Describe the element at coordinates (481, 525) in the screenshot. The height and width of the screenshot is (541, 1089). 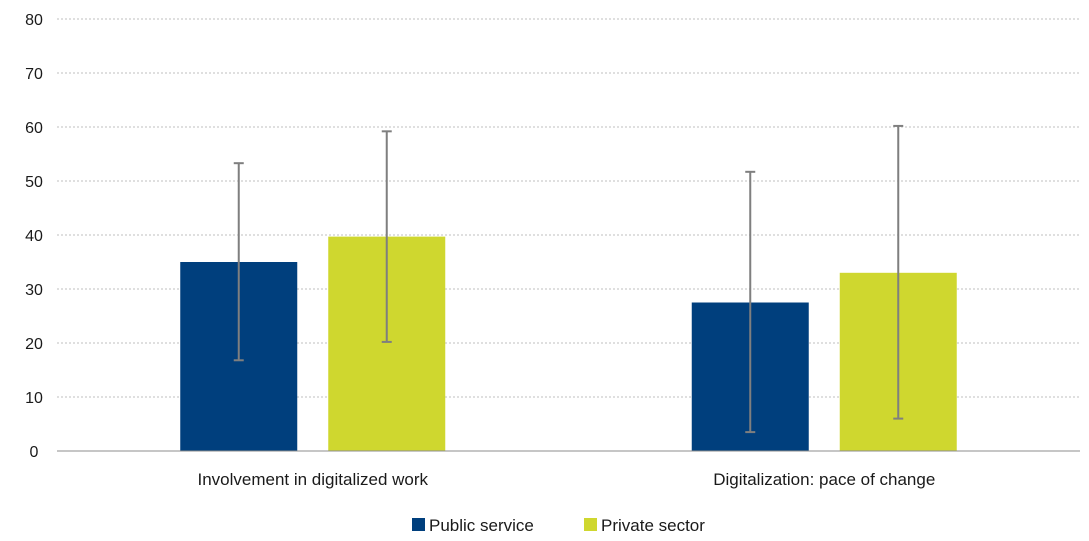
I see `legend-label: Public service` at that location.